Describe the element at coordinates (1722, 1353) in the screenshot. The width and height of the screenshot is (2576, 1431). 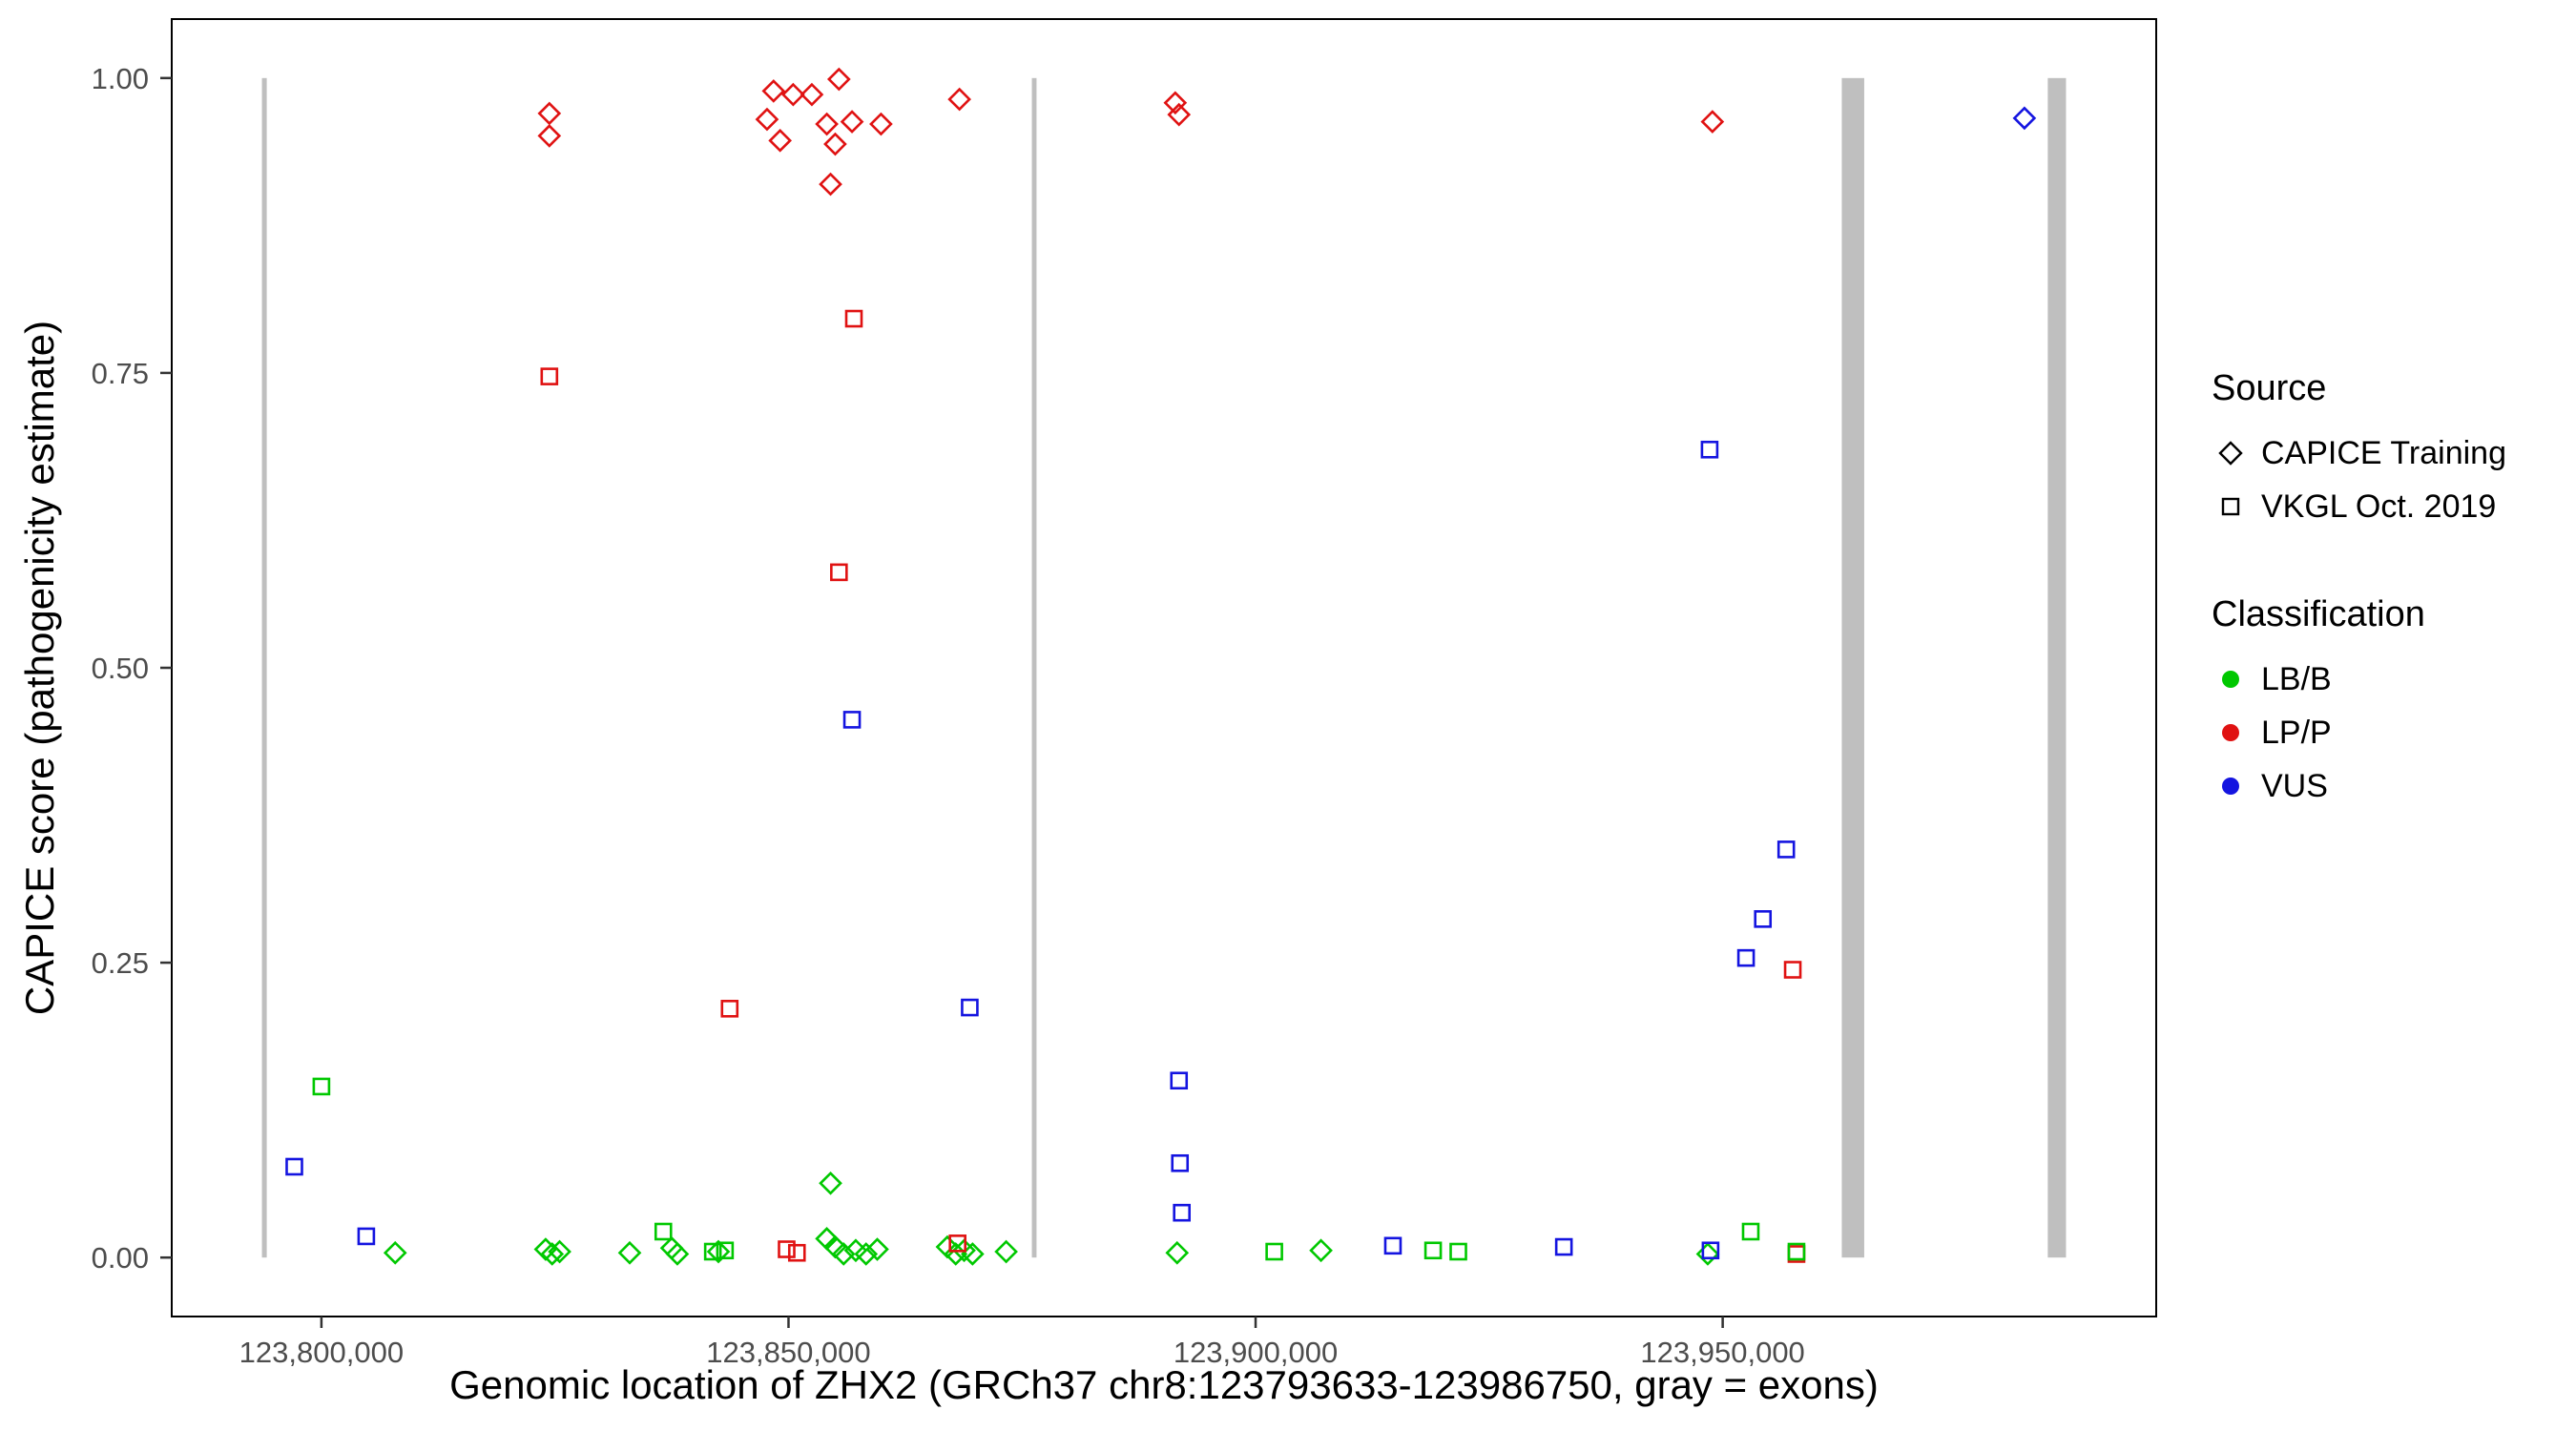
I see `x-tick-label: 123,950,000` at that location.